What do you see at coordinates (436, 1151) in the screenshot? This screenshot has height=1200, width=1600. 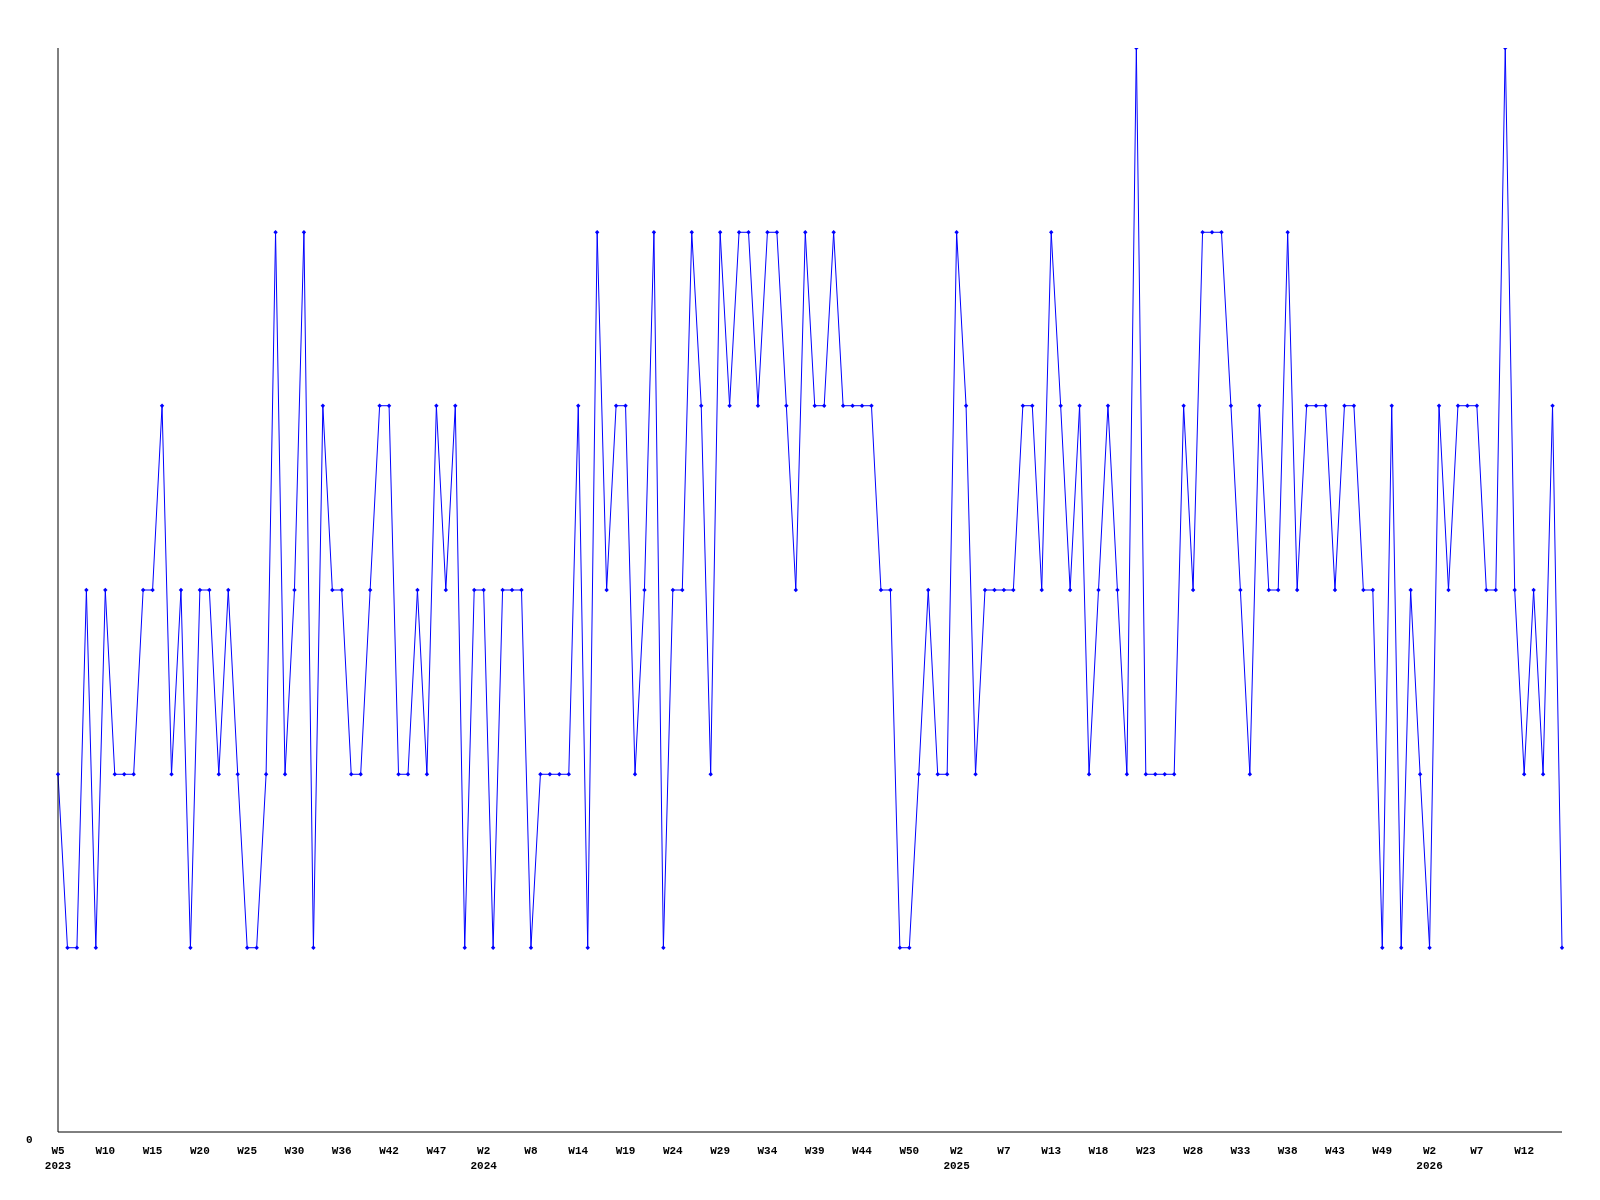 I see `x-tick-label: W47` at bounding box center [436, 1151].